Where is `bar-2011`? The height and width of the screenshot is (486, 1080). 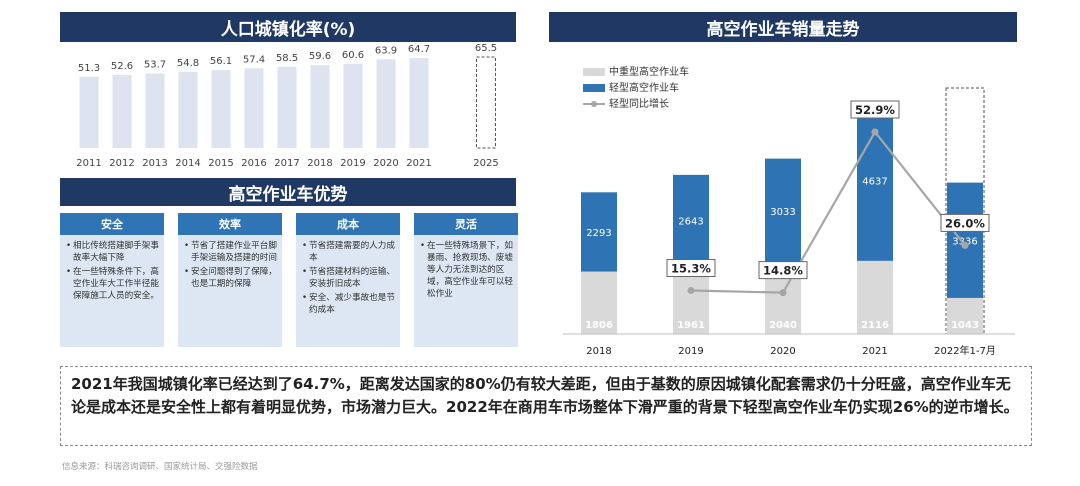
bar-2011 is located at coordinates (89, 112).